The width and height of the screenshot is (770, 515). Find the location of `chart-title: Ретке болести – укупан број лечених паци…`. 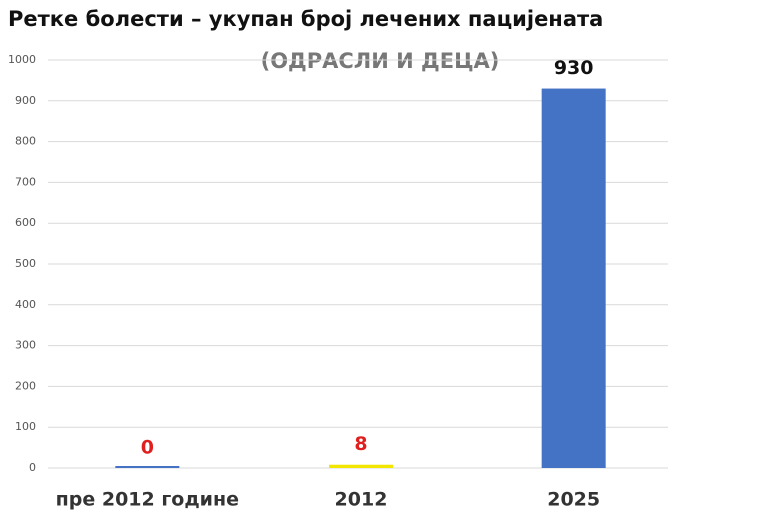

chart-title: Ретке болести – укупан број лечених паци… is located at coordinates (305, 19).